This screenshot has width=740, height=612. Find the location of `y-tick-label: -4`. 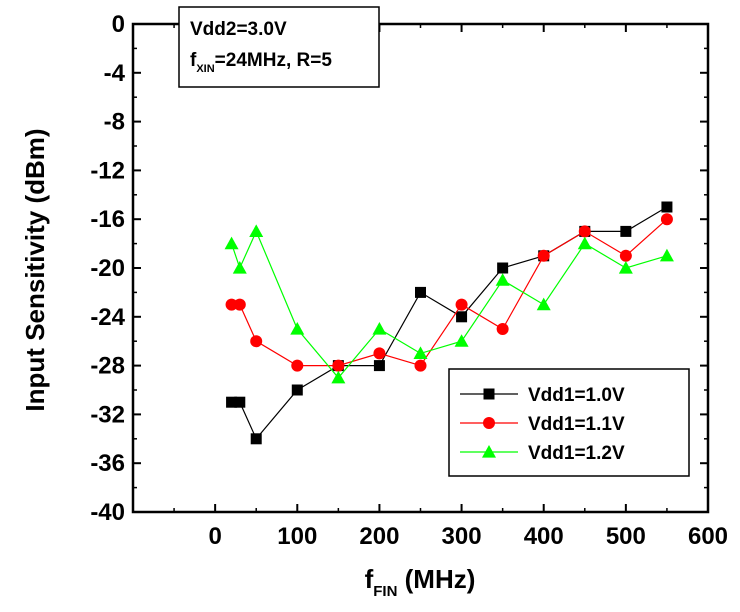

y-tick-label: -4 is located at coordinates (115, 73).